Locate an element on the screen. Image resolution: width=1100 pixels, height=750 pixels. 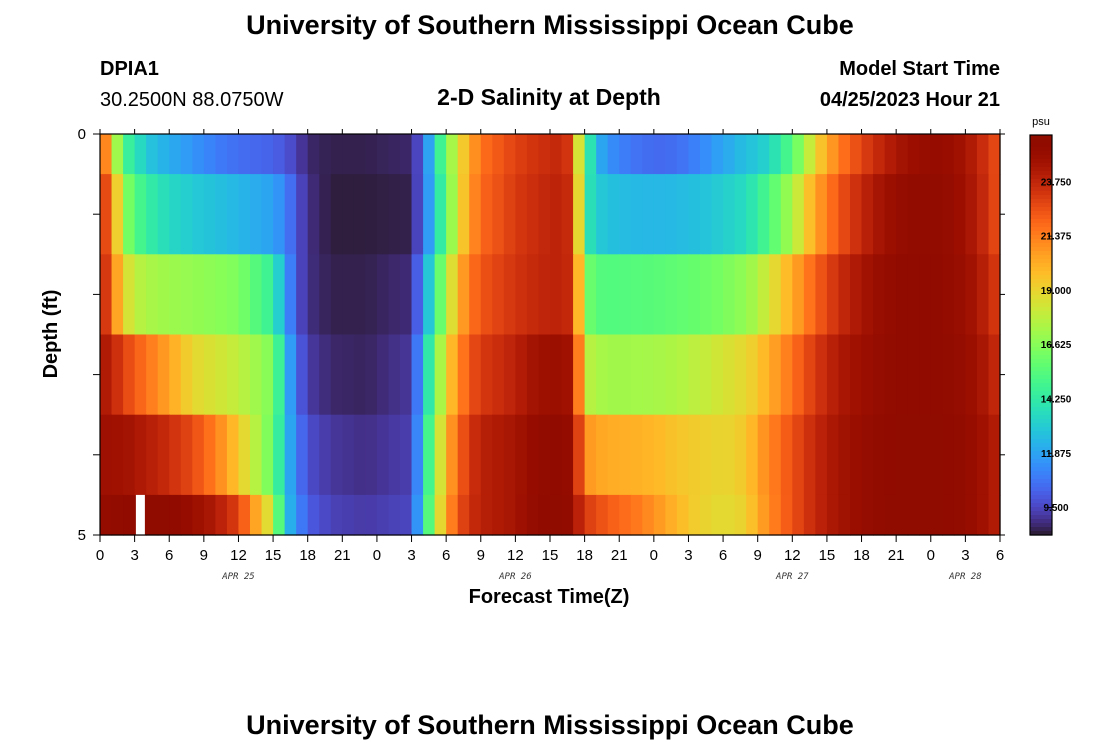
x-tick-label: 9 is located at coordinates (204, 555).